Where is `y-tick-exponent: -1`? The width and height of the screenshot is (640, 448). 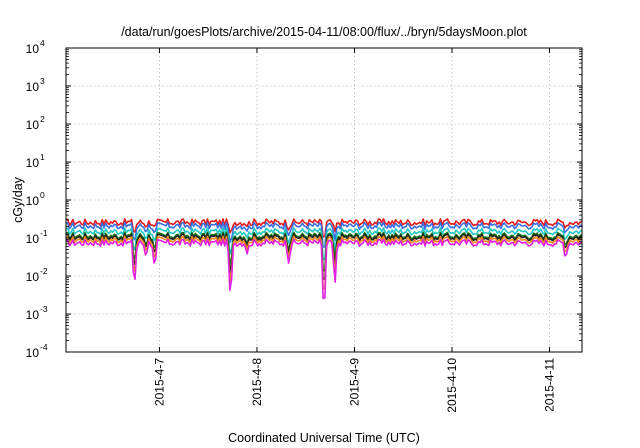 y-tick-exponent: -1 is located at coordinates (44, 233).